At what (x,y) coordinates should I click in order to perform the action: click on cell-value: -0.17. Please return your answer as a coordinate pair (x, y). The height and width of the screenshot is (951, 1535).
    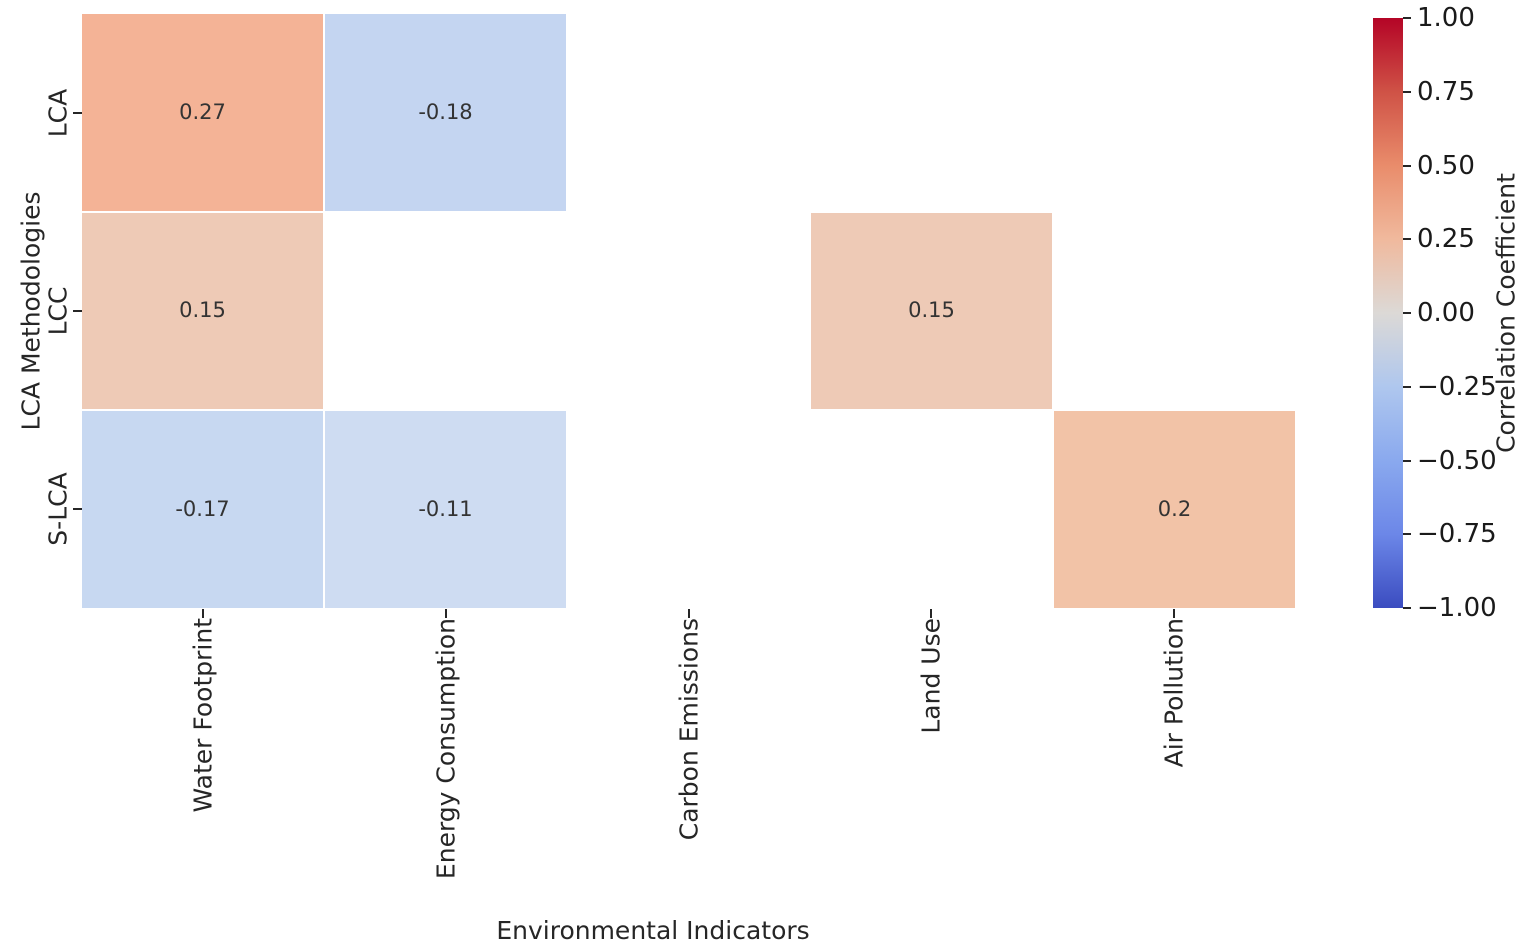
    Looking at the image, I should click on (202, 509).